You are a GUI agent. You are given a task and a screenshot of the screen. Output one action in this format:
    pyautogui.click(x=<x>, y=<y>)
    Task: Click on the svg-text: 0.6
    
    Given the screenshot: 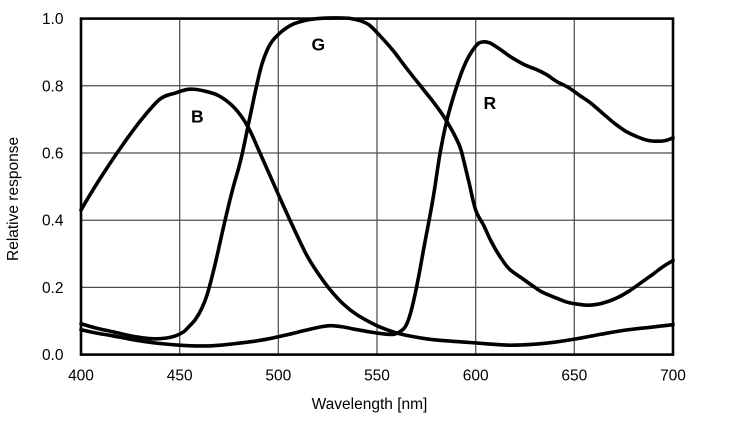 What is the action you would take?
    pyautogui.click(x=53, y=154)
    